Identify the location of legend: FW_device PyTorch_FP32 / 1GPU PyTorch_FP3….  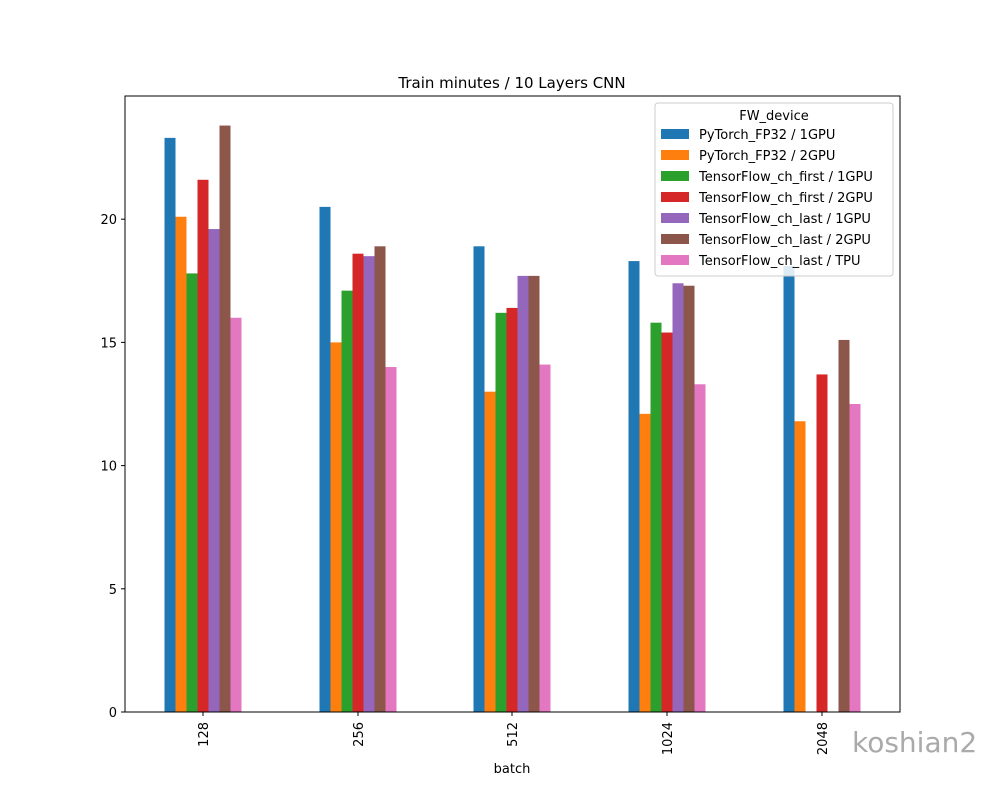
(774, 189).